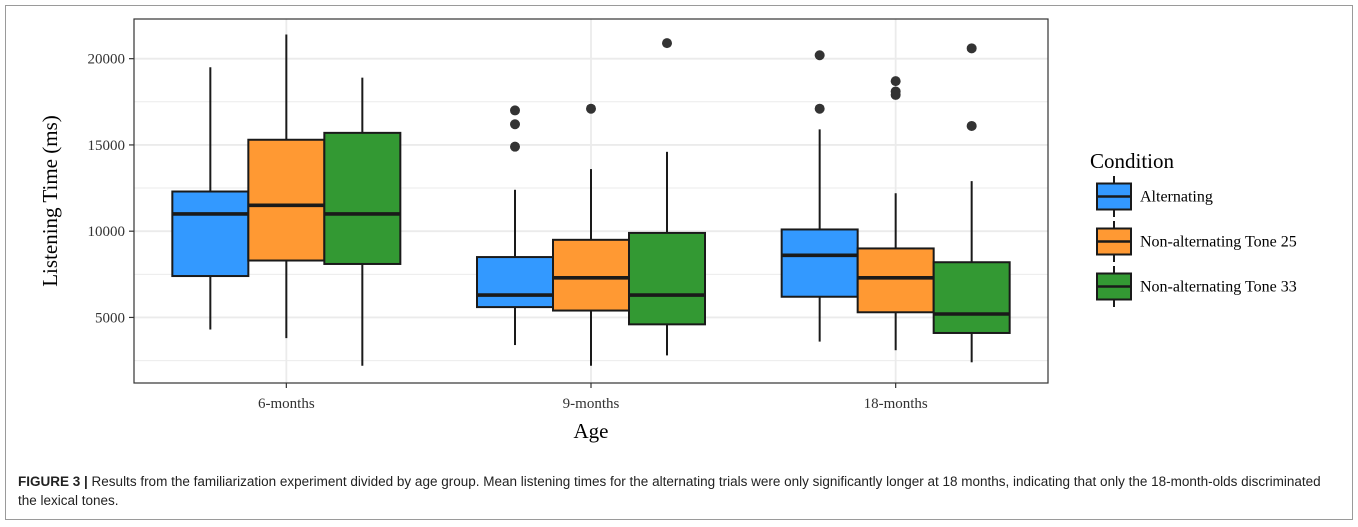 The image size is (1358, 527). What do you see at coordinates (667, 197) in the screenshot?
I see `box-non-alternating-tone-33-9-months` at bounding box center [667, 197].